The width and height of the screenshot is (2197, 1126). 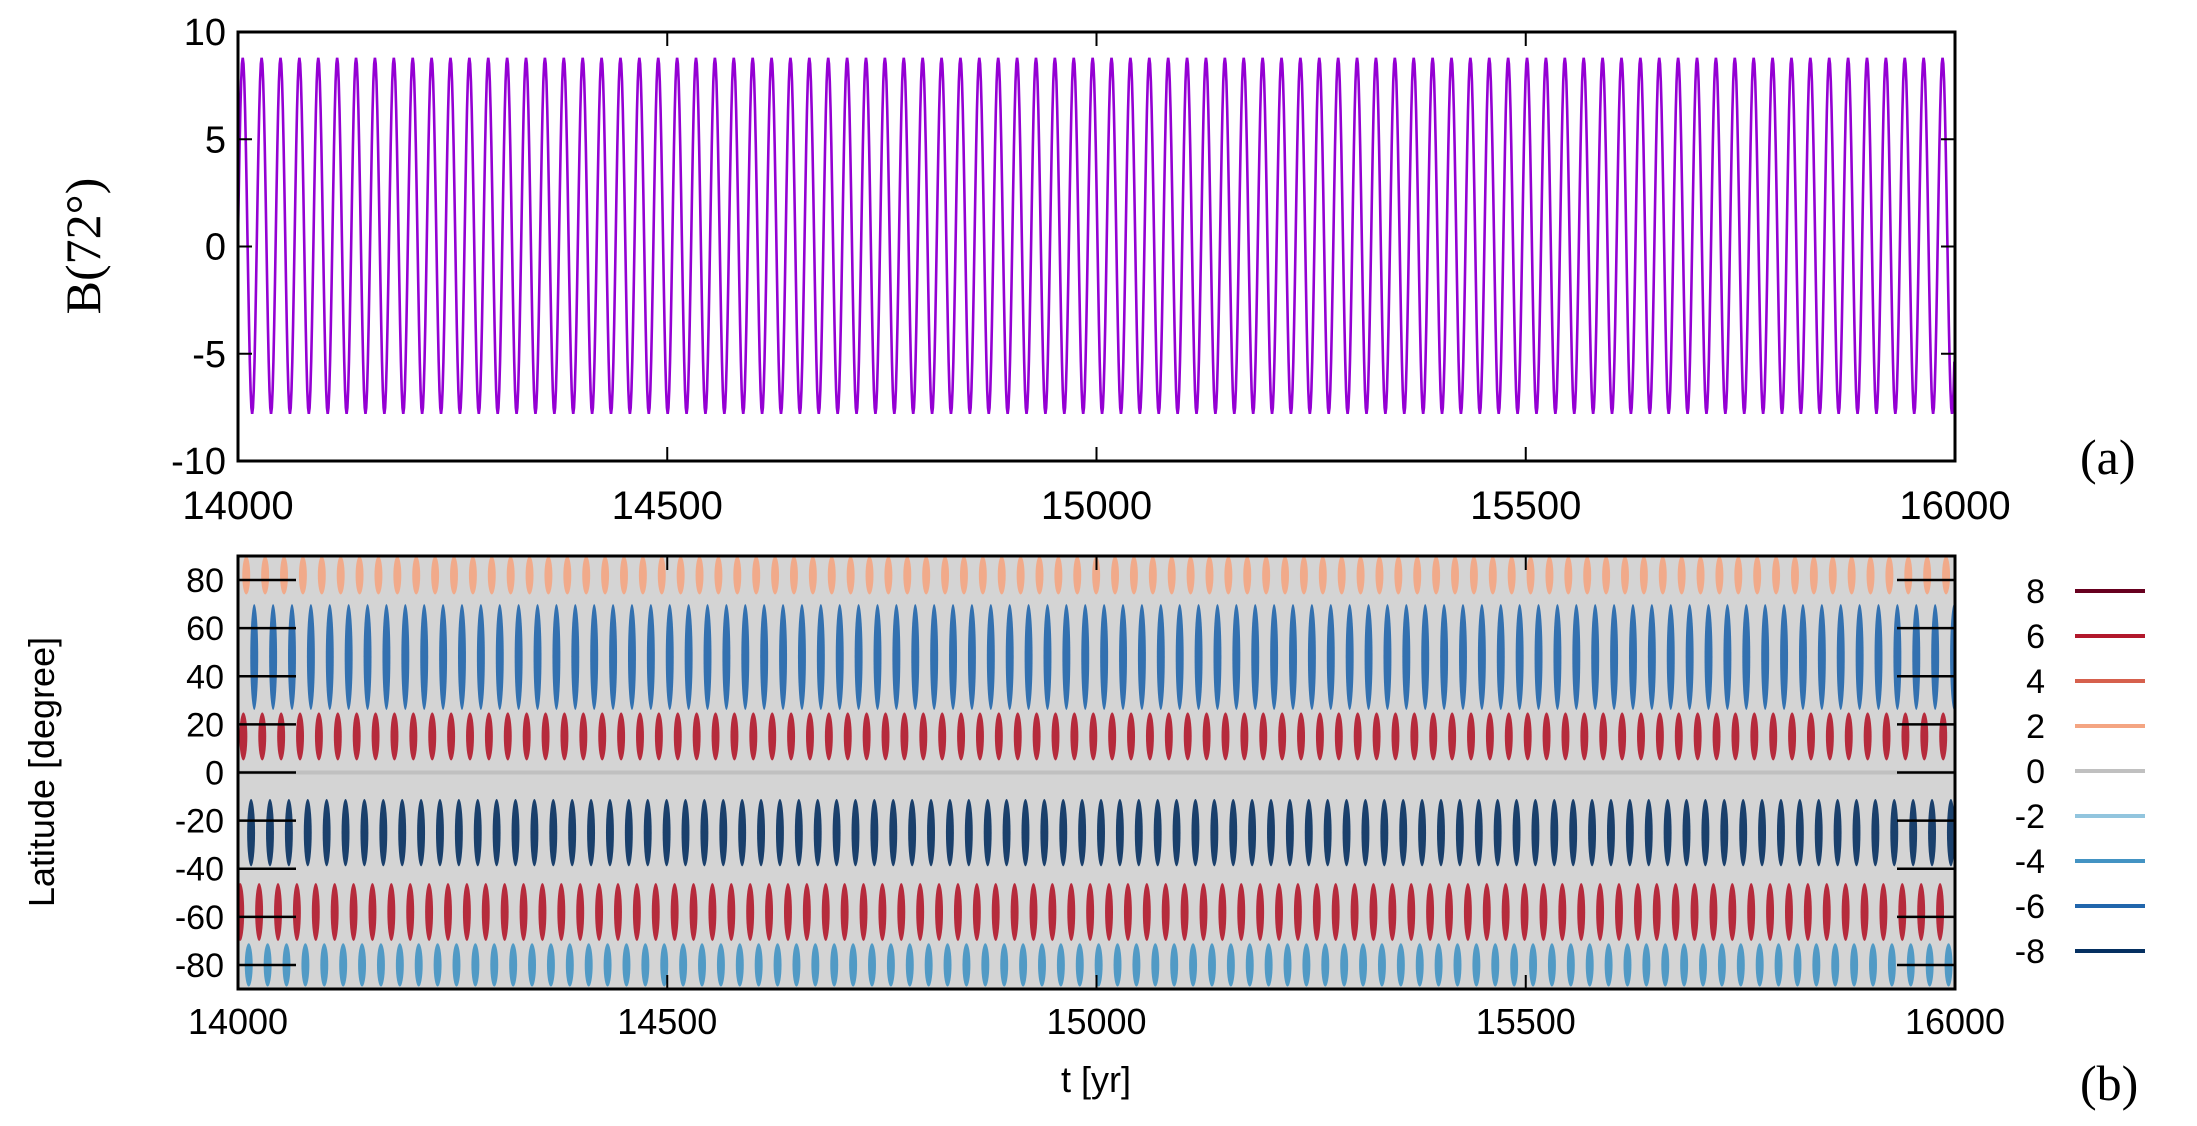 What do you see at coordinates (1526, 1021) in the screenshot?
I see `x-tick-label: 15500` at bounding box center [1526, 1021].